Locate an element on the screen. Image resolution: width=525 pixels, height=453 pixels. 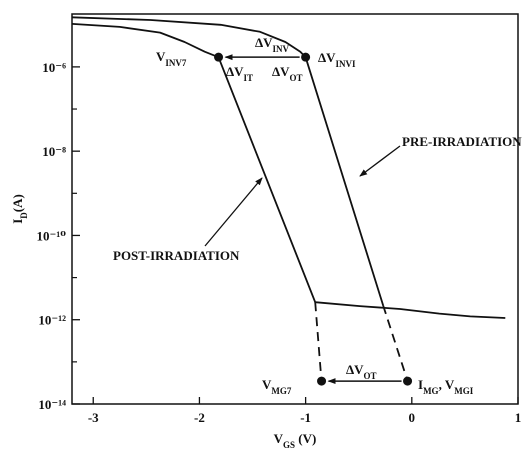
subscript: GS is located at coordinates (289, 445).